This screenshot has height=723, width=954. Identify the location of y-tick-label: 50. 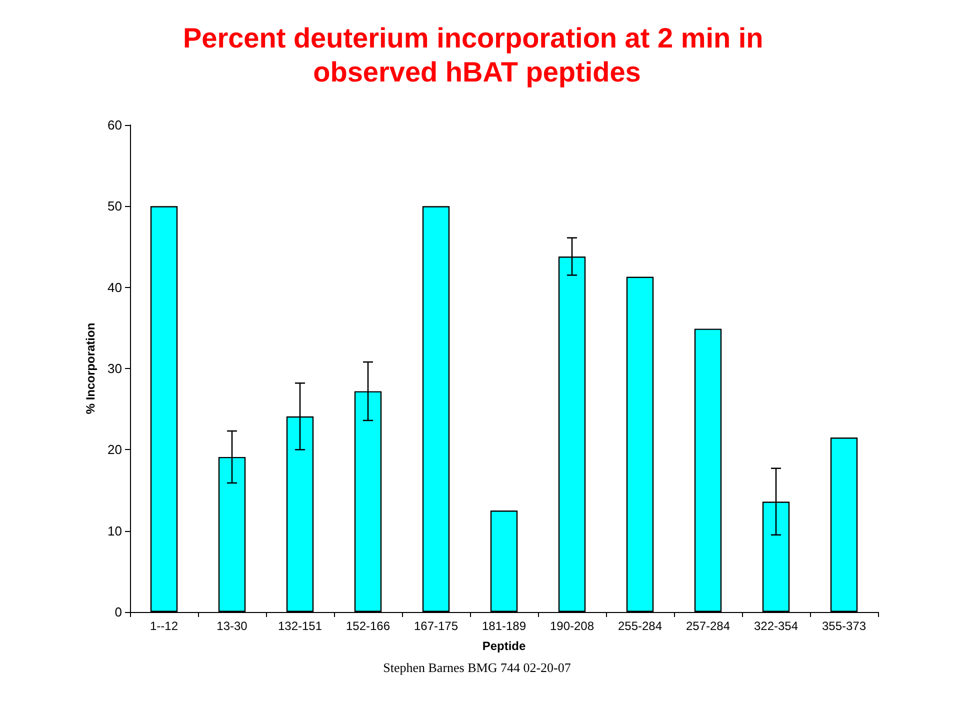
(115, 206).